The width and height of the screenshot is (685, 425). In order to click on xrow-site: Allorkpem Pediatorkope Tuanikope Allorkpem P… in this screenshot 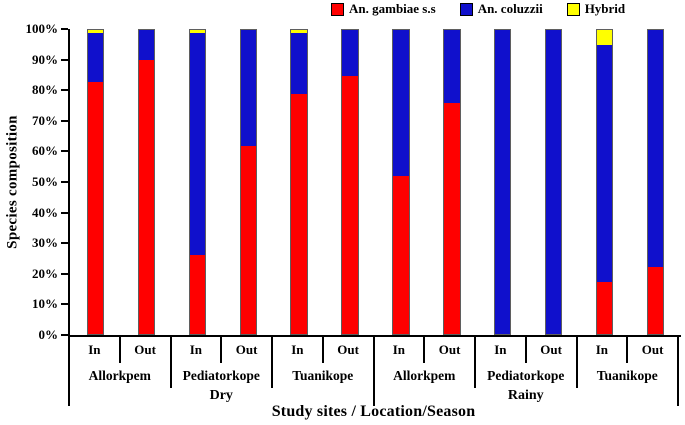, I will do `click(373, 375)`.